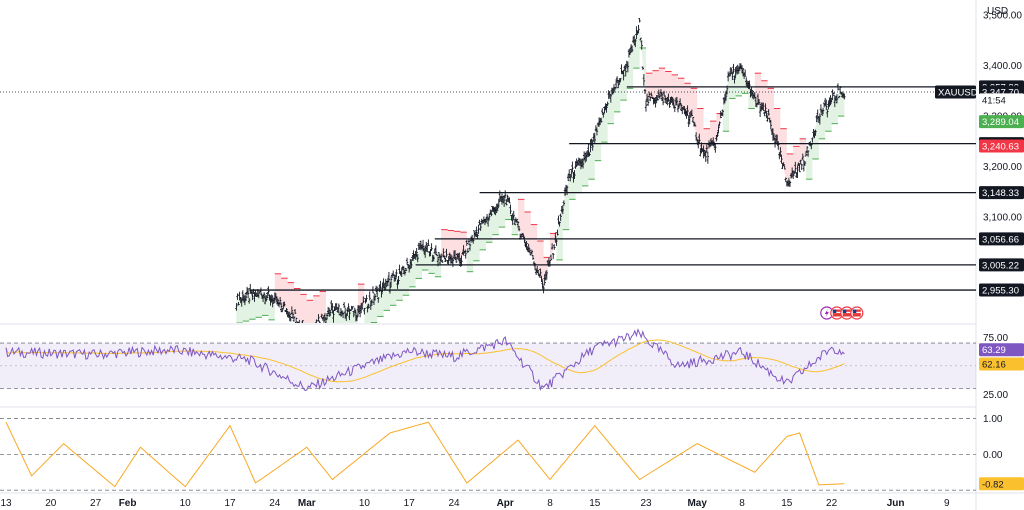 This screenshot has height=510, width=1024. I want to click on time-axis-tick: Feb, so click(128, 503).